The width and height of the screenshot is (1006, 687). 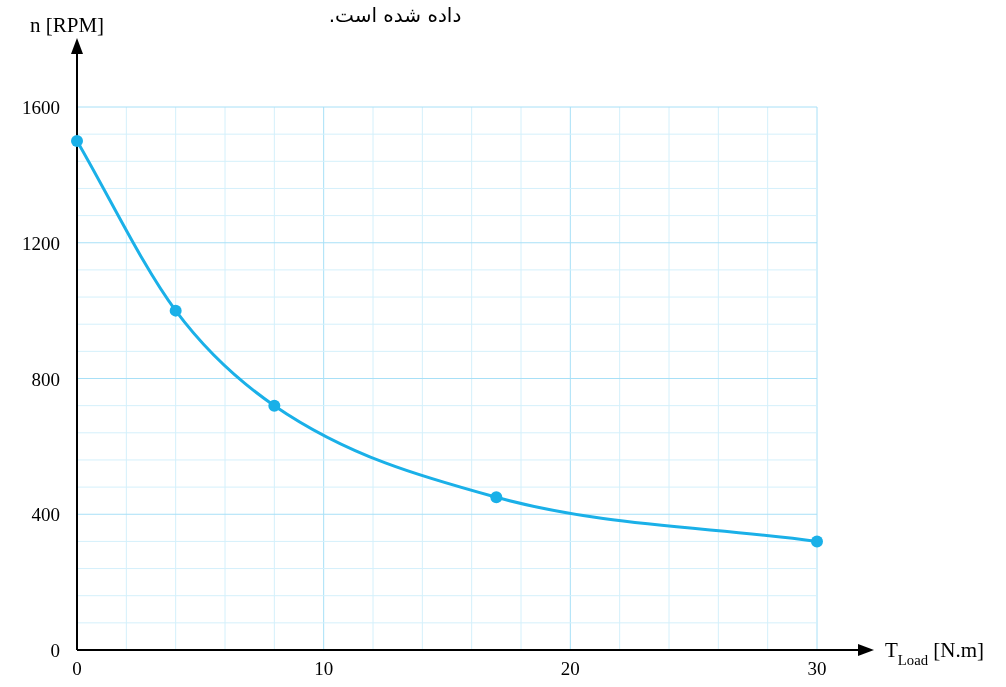 What do you see at coordinates (395, 15) in the screenshot?
I see `chart-title: داده شده است.` at bounding box center [395, 15].